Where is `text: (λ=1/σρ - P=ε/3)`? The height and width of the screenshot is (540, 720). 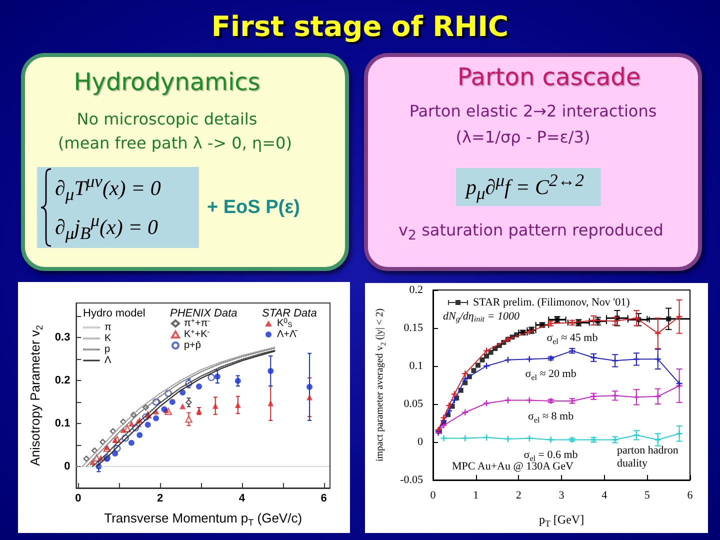 text: (λ=1/σρ - P=ε/3) is located at coordinates (523, 137).